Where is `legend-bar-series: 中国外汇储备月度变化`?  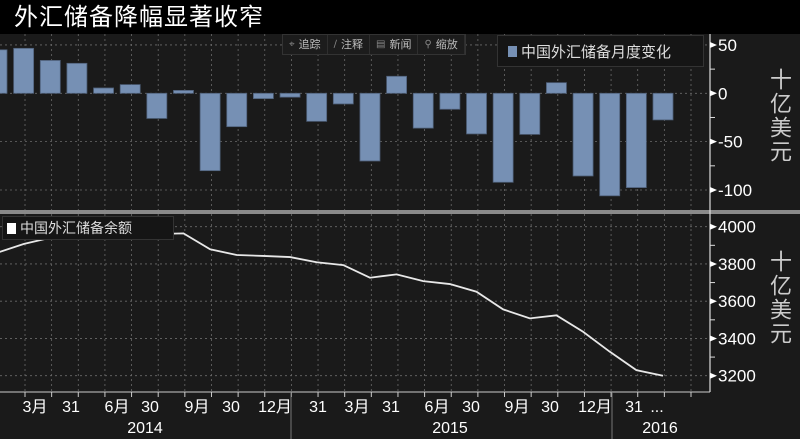 legend-bar-series: 中国外汇储备月度变化 is located at coordinates (600, 51).